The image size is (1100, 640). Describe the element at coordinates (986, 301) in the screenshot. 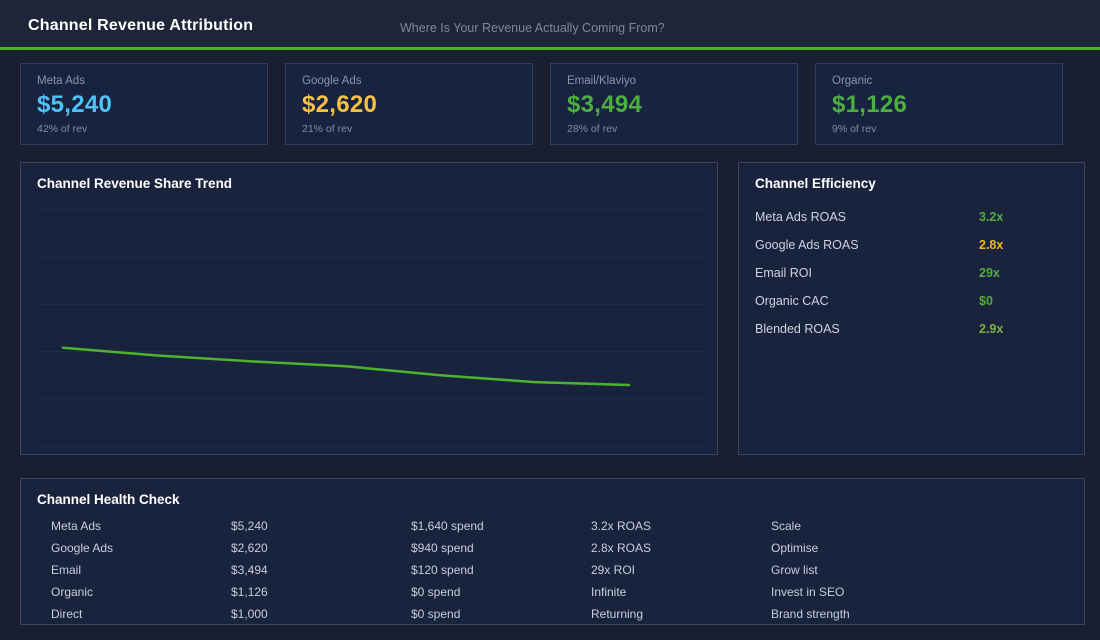

I see `efficiency-metric-value: $0` at that location.